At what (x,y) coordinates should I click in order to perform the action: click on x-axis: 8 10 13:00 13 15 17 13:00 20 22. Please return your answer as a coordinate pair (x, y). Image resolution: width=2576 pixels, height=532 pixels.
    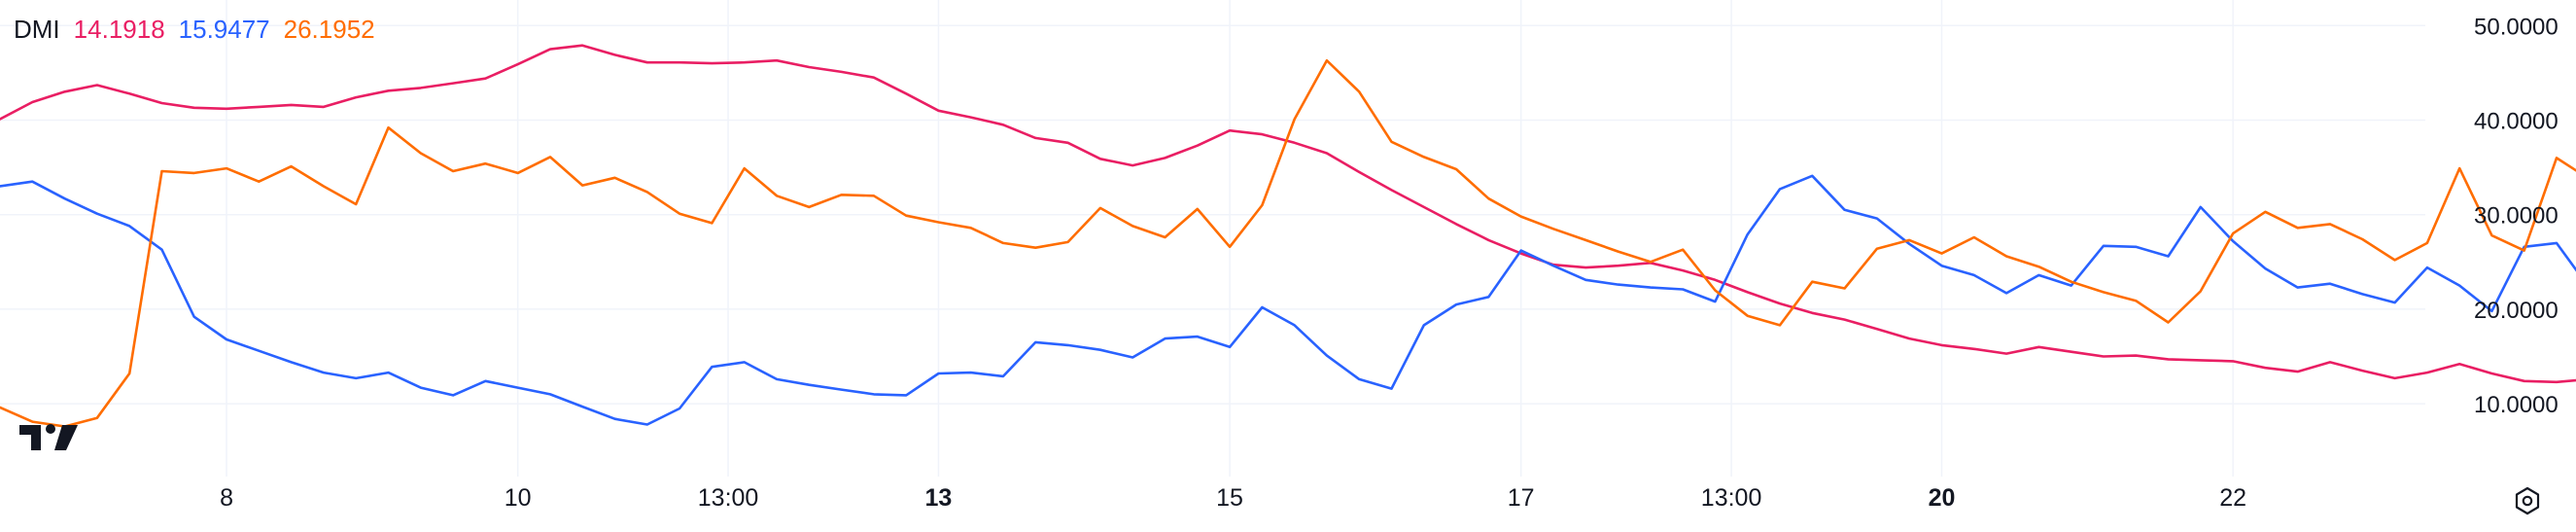
    Looking at the image, I should click on (1233, 498).